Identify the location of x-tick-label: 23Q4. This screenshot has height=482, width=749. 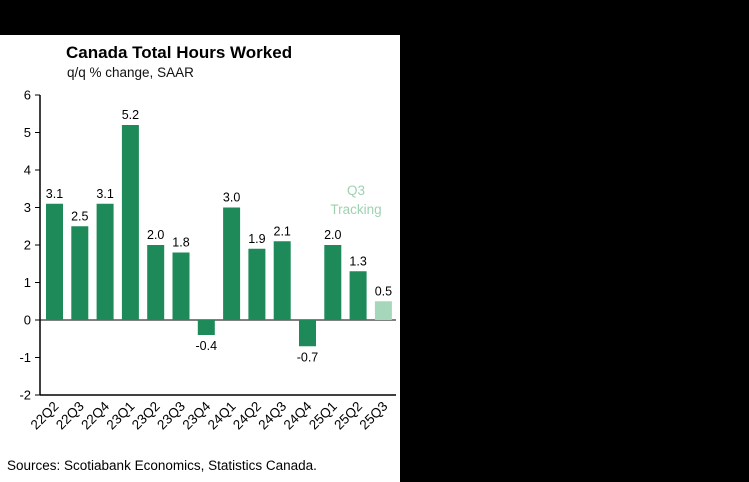
(196, 415).